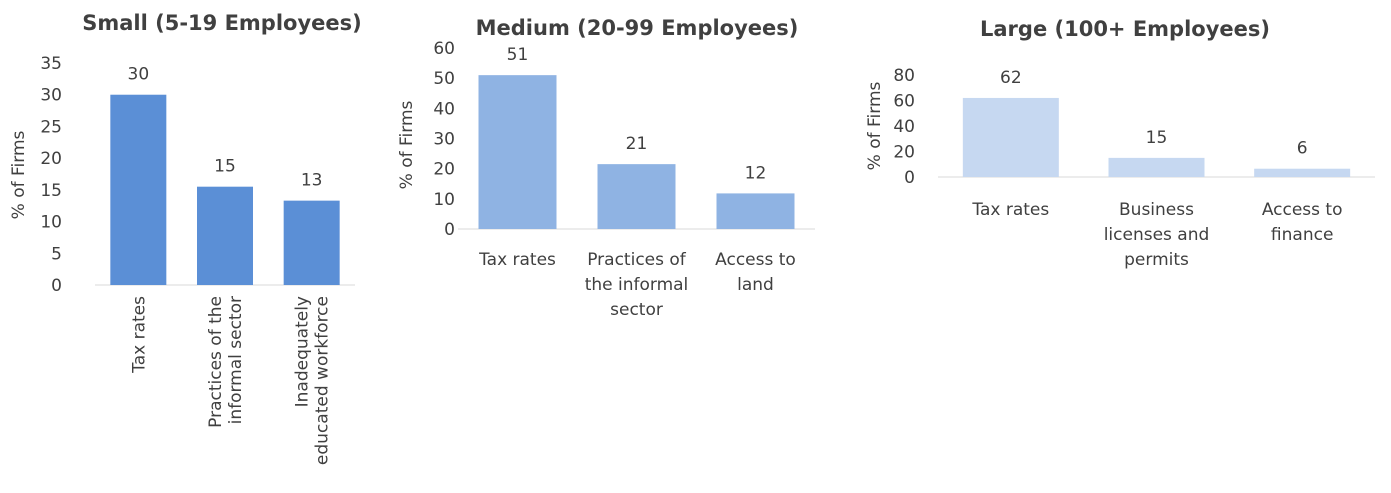 This screenshot has height=493, width=1391. Describe the element at coordinates (444, 79) in the screenshot. I see `y-tick-label: 50` at that location.